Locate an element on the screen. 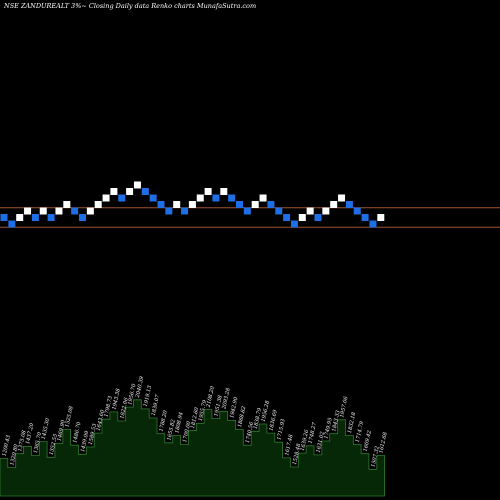 This screenshot has width=500, height=500. volume-value-label: 1631.02 is located at coordinates (321, 442).